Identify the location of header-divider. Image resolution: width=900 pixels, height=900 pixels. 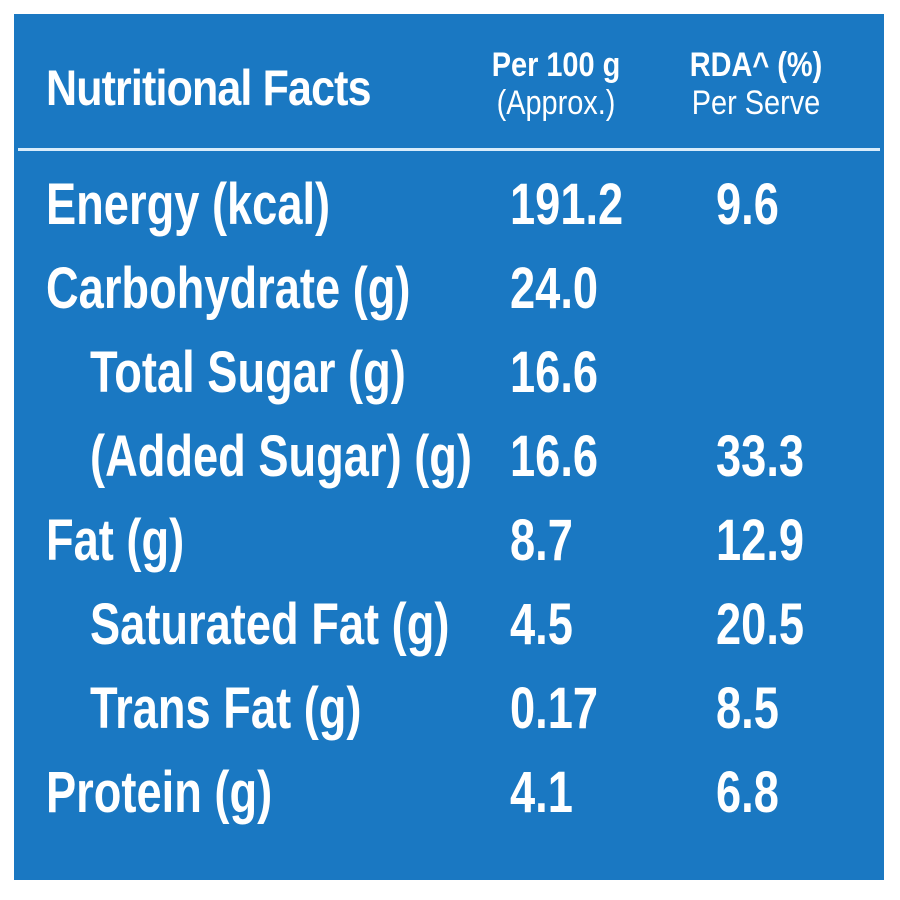
(449, 149).